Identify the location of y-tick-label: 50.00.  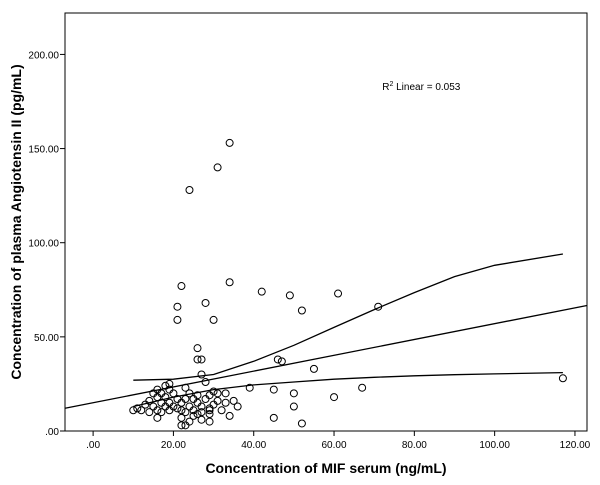
(46, 338).